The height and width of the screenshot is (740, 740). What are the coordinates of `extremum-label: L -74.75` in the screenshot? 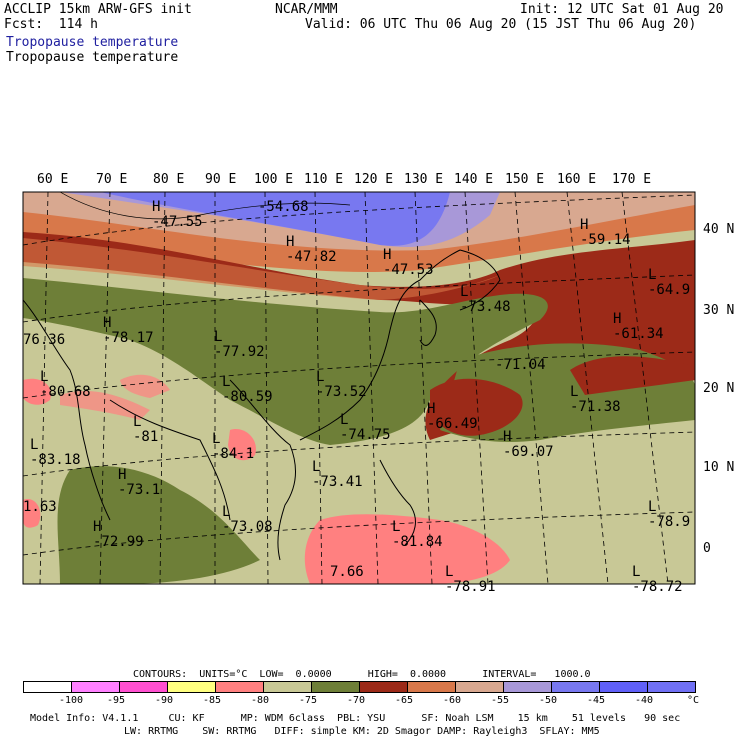 It's located at (365, 428).